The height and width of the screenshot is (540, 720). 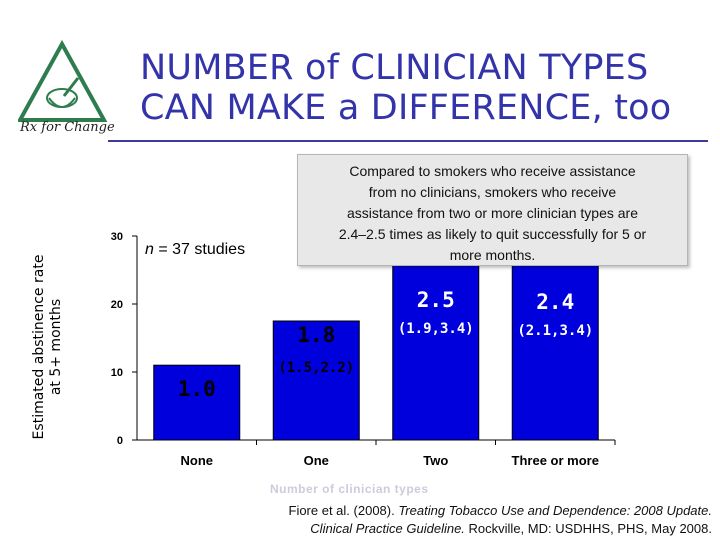 What do you see at coordinates (117, 237) in the screenshot?
I see `y-tick-label: 30` at bounding box center [117, 237].